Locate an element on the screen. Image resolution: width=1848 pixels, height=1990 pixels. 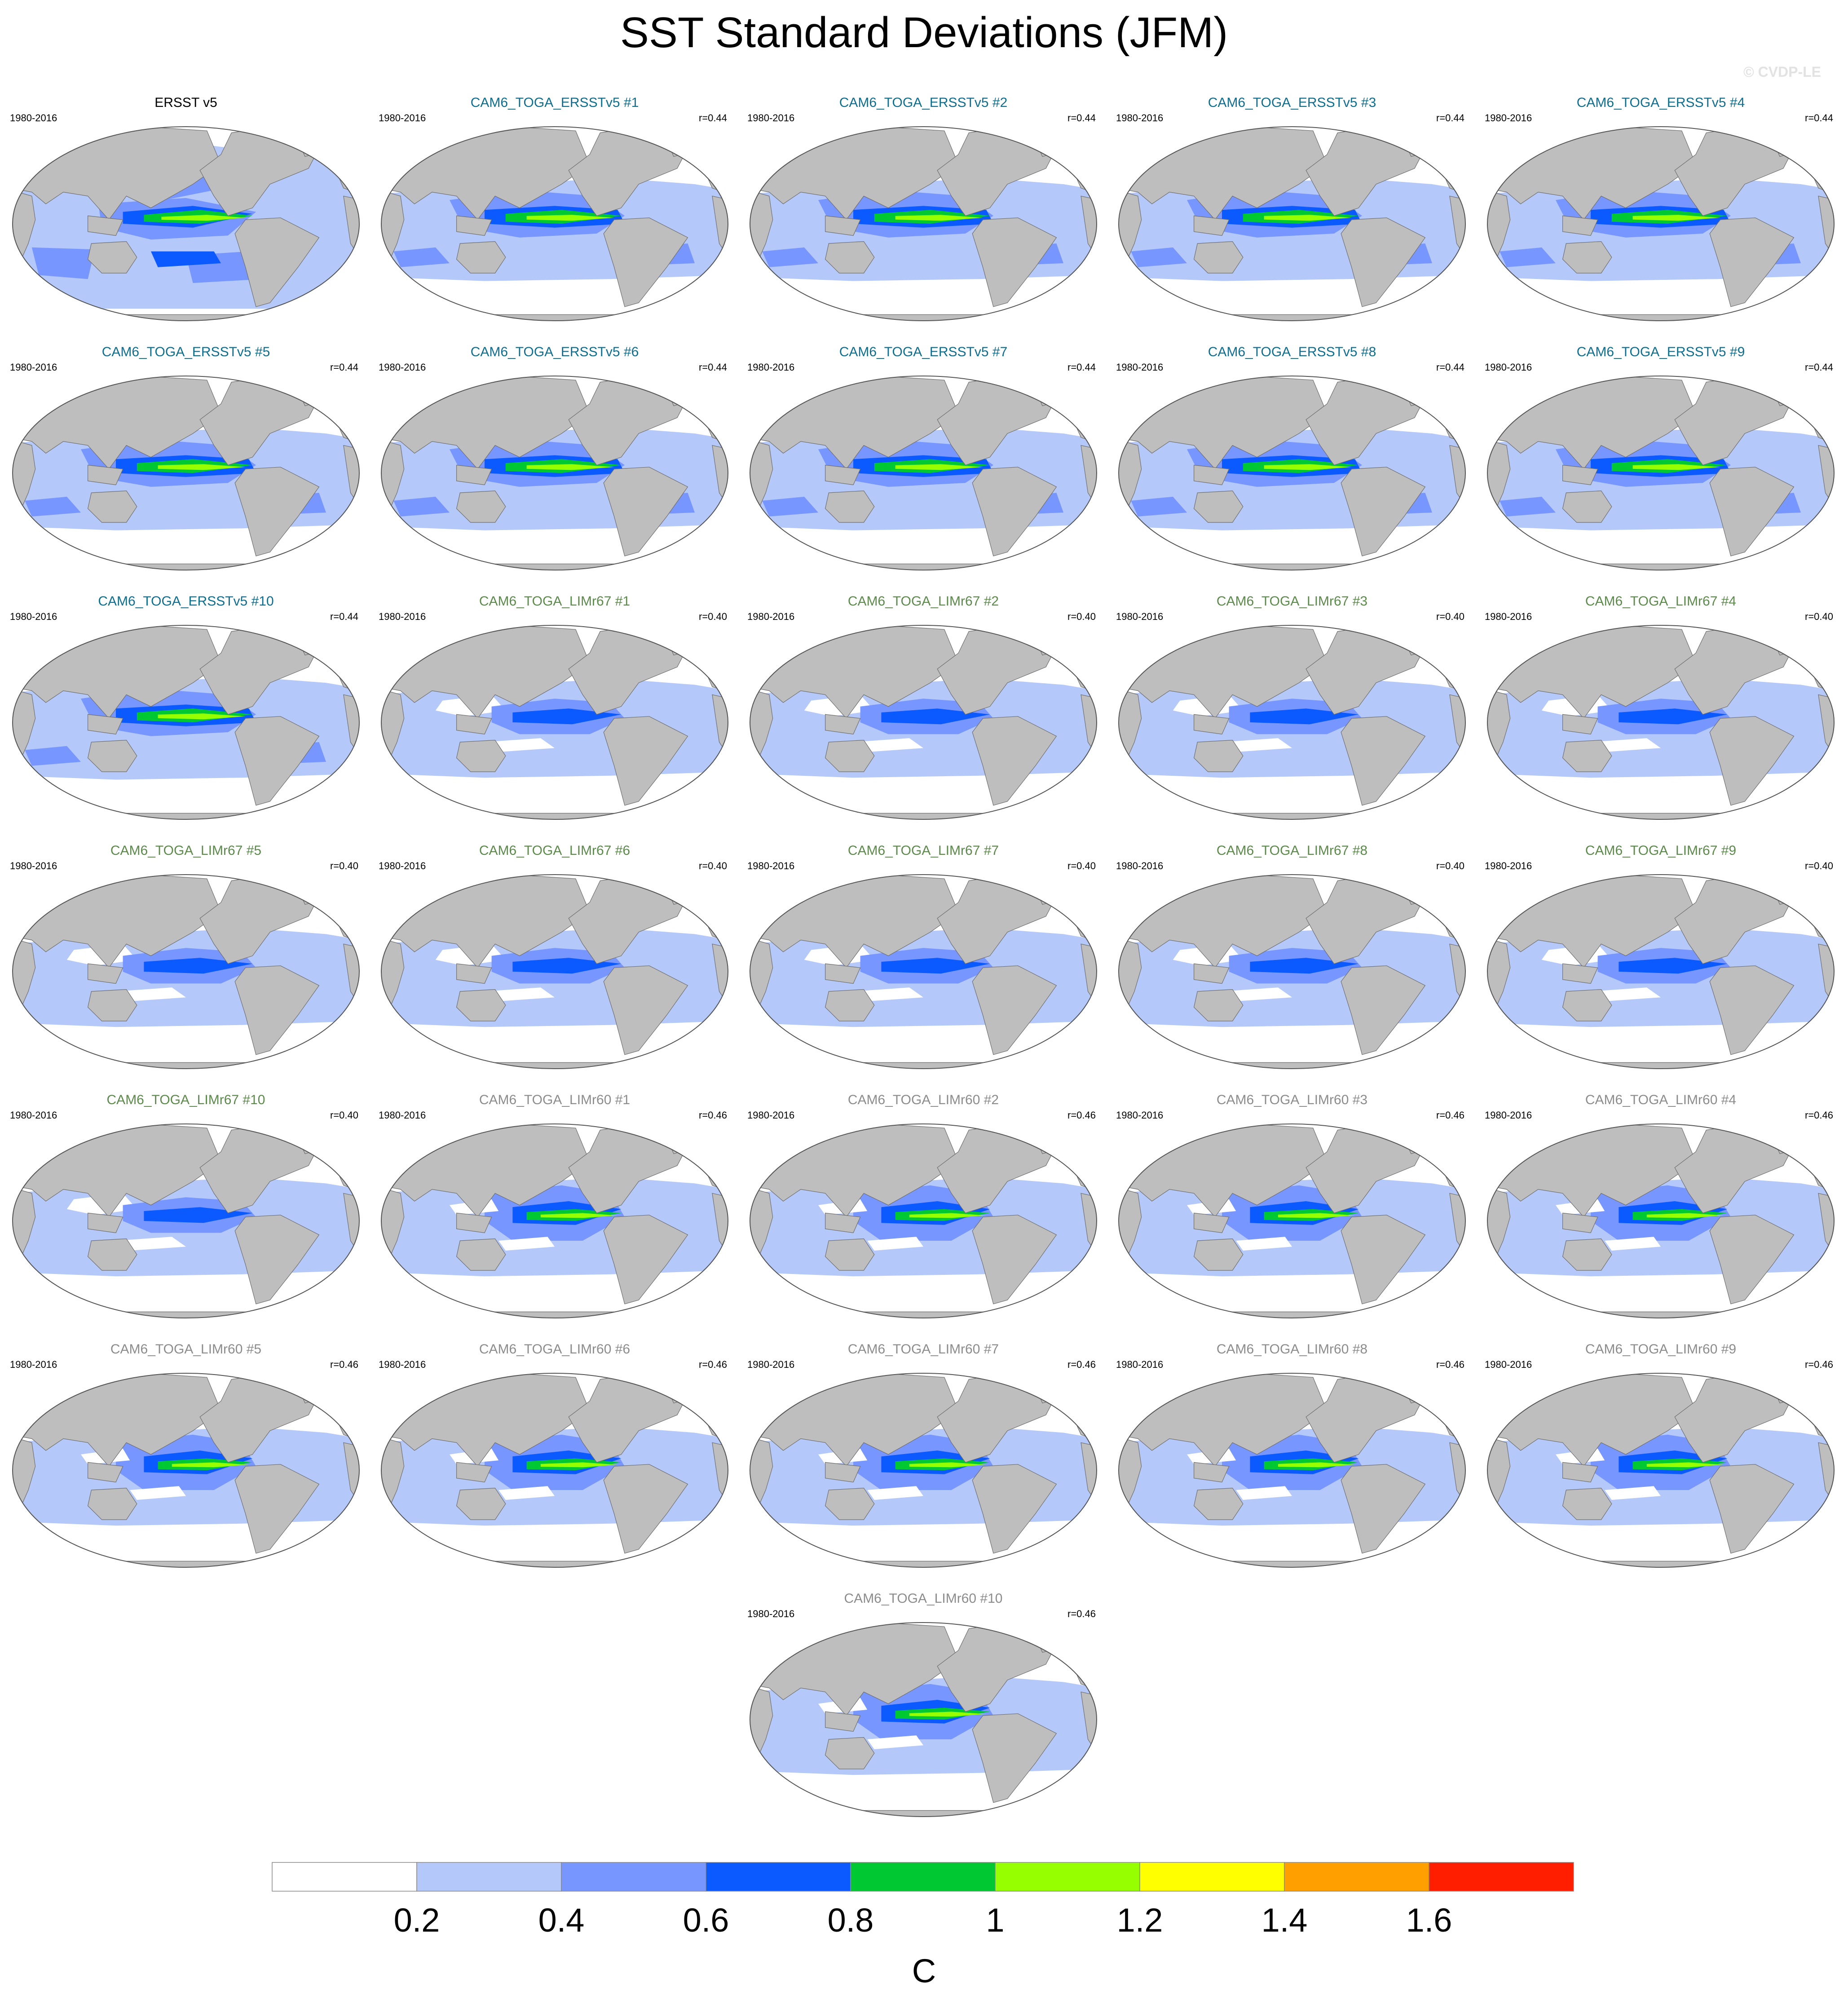
panel-title: CAM6_TOGA_LIMr67 #9 is located at coordinates (1661, 850).